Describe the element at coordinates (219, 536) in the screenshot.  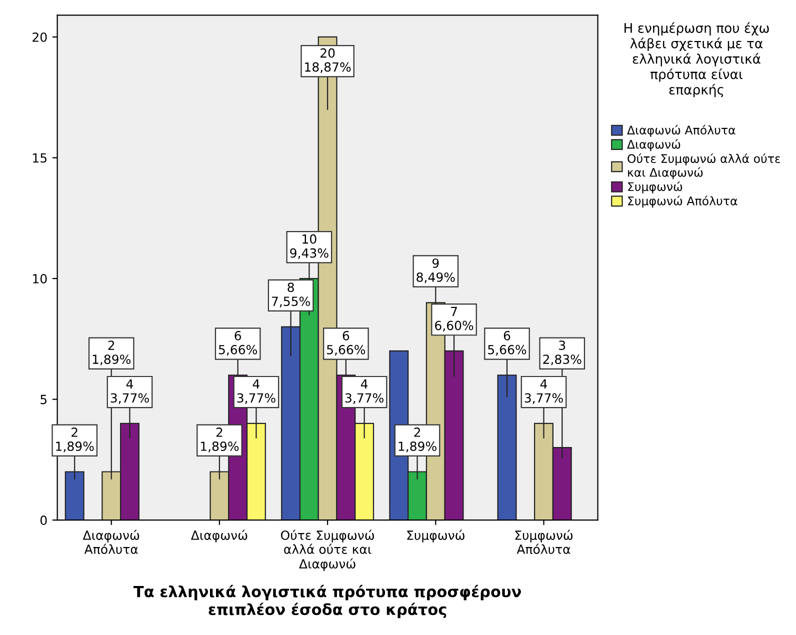
I see `x-tick-label: Διαφωνώ` at that location.